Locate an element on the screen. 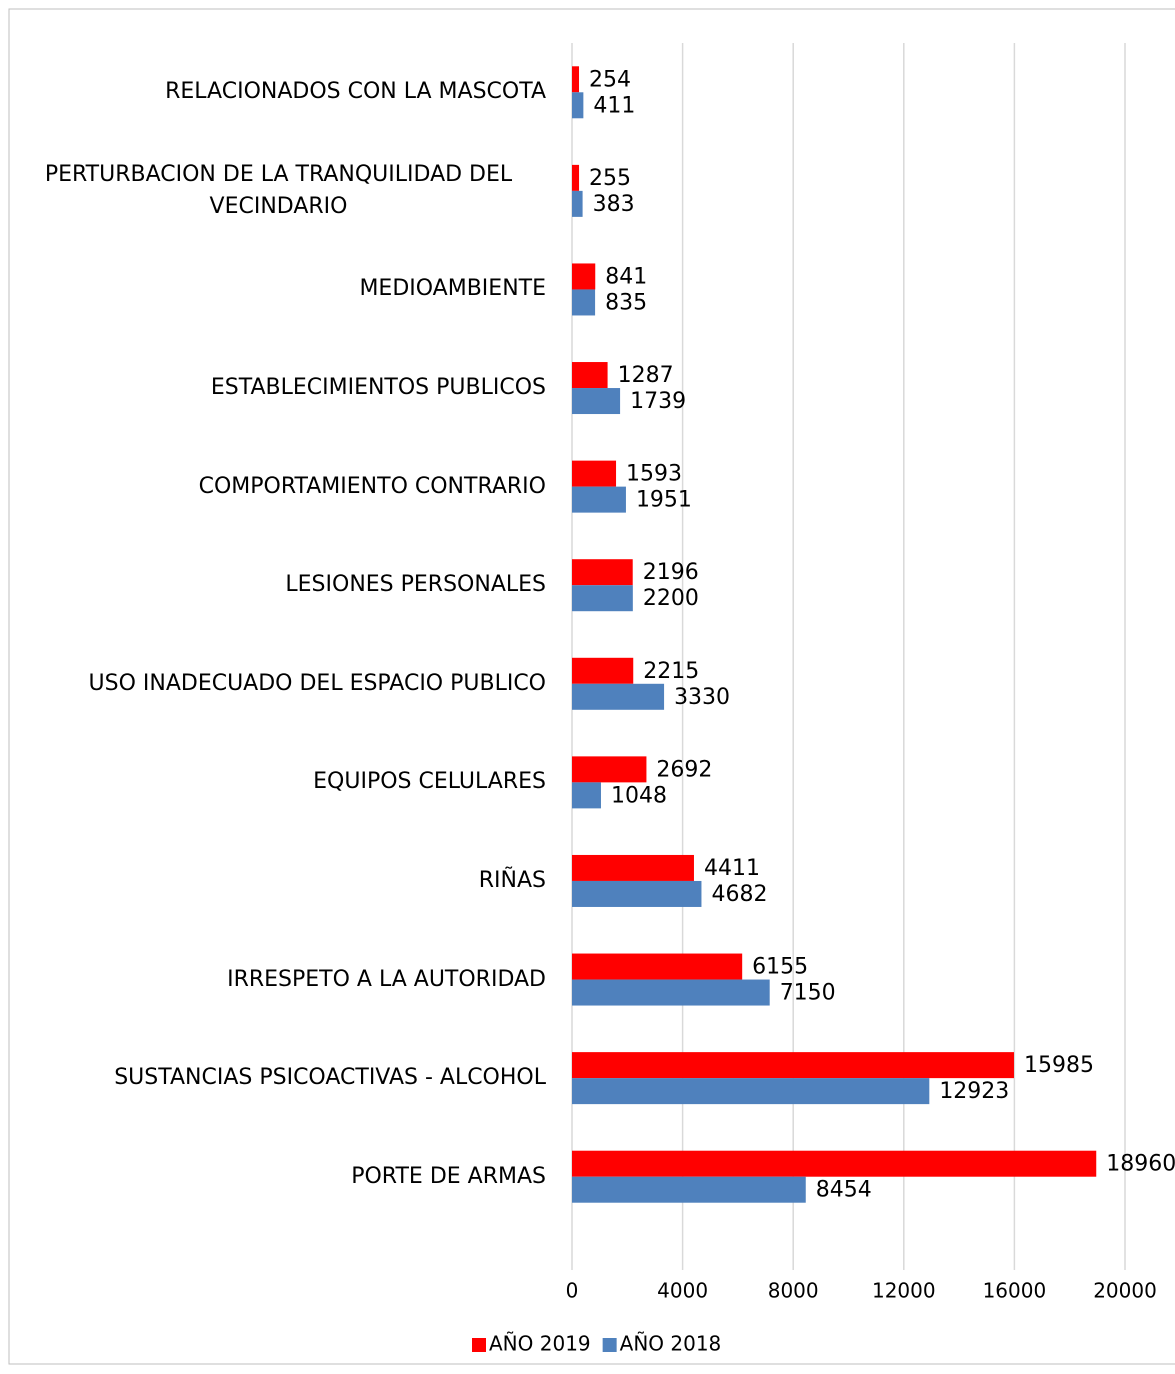 This screenshot has height=1374, width=1175. value-label: 3330 is located at coordinates (702, 697).